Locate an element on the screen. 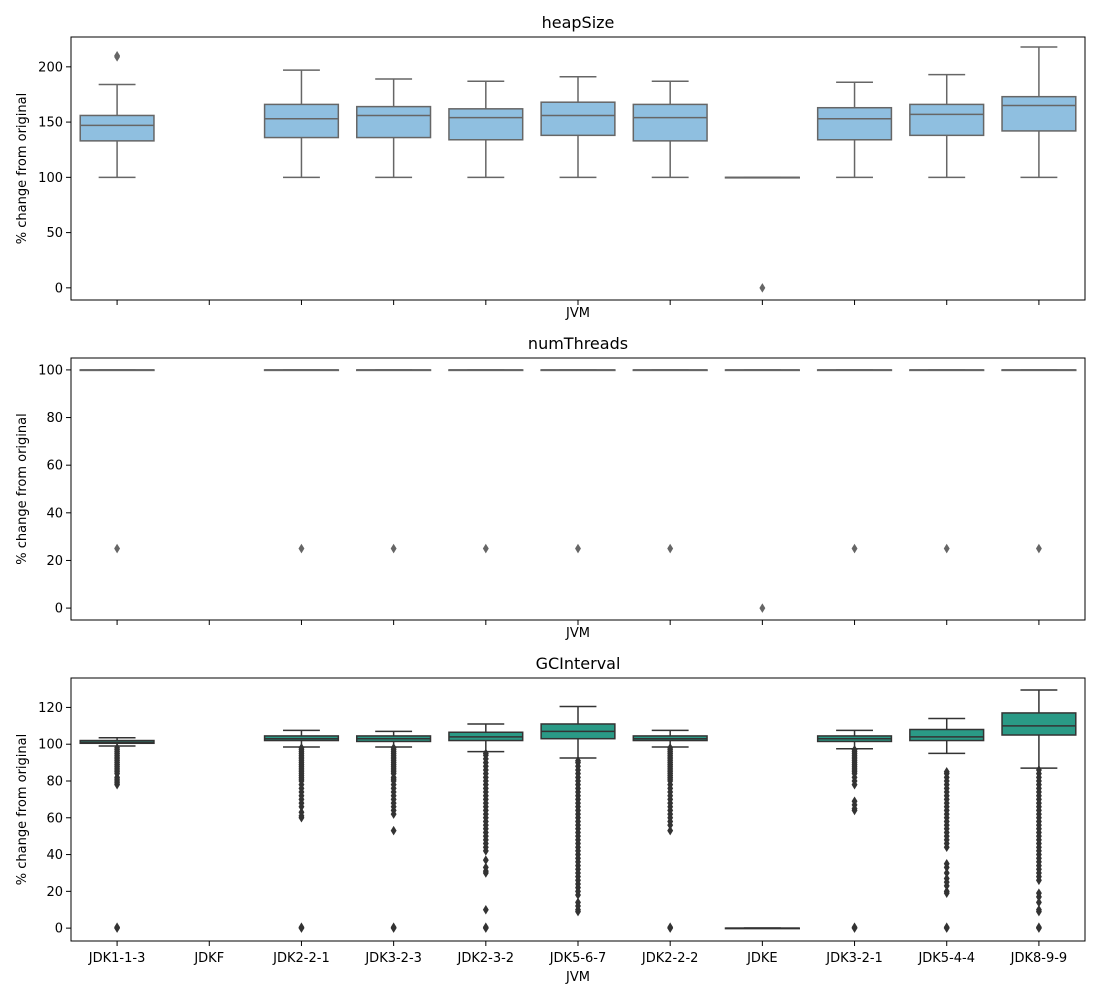 The height and width of the screenshot is (1000, 1100). x-tick-label: JDK3-2-1 is located at coordinates (854, 958).